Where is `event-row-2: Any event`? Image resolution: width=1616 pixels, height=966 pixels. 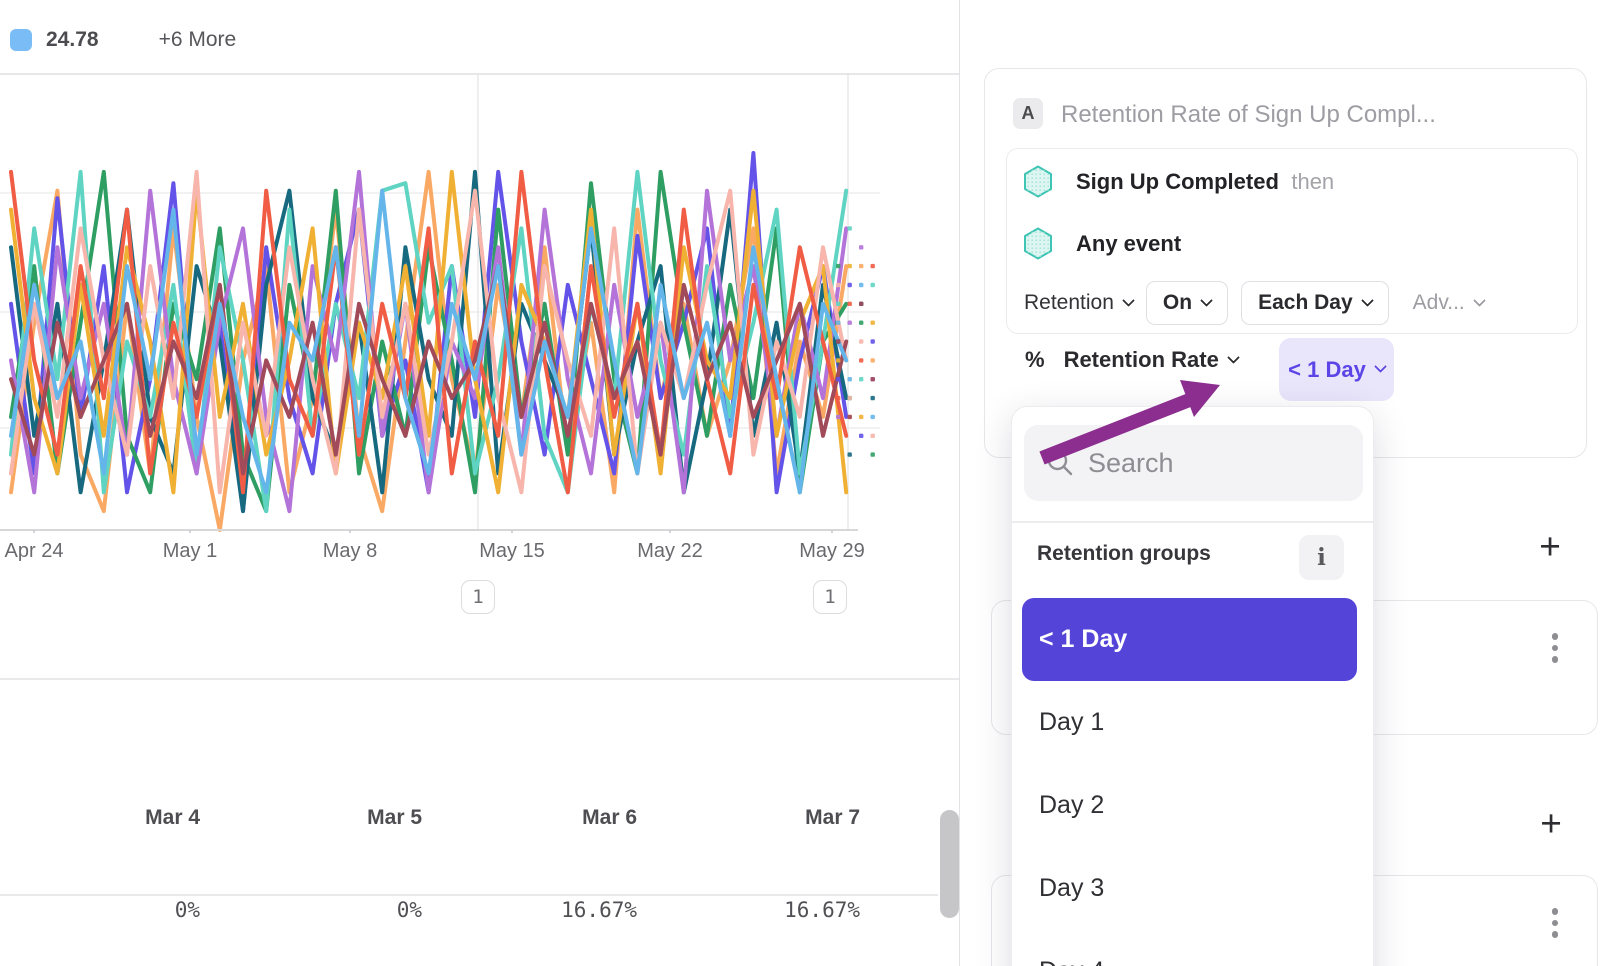 event-row-2: Any event is located at coordinates (1102, 243).